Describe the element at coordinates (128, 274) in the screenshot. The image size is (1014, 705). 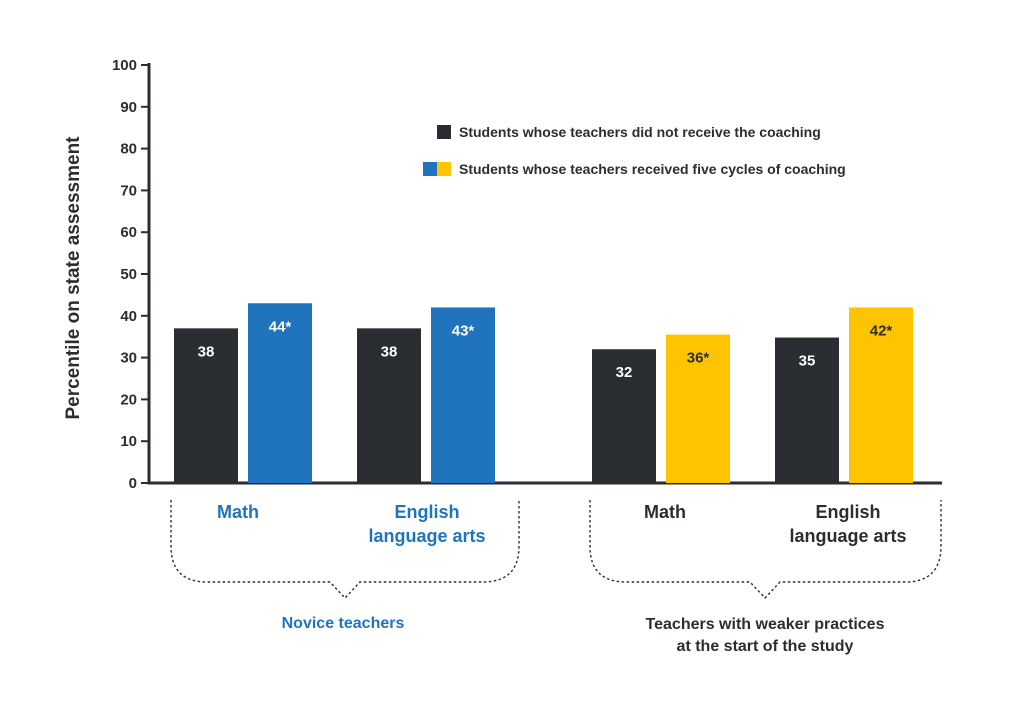
I see `y-tick-label: 50` at that location.